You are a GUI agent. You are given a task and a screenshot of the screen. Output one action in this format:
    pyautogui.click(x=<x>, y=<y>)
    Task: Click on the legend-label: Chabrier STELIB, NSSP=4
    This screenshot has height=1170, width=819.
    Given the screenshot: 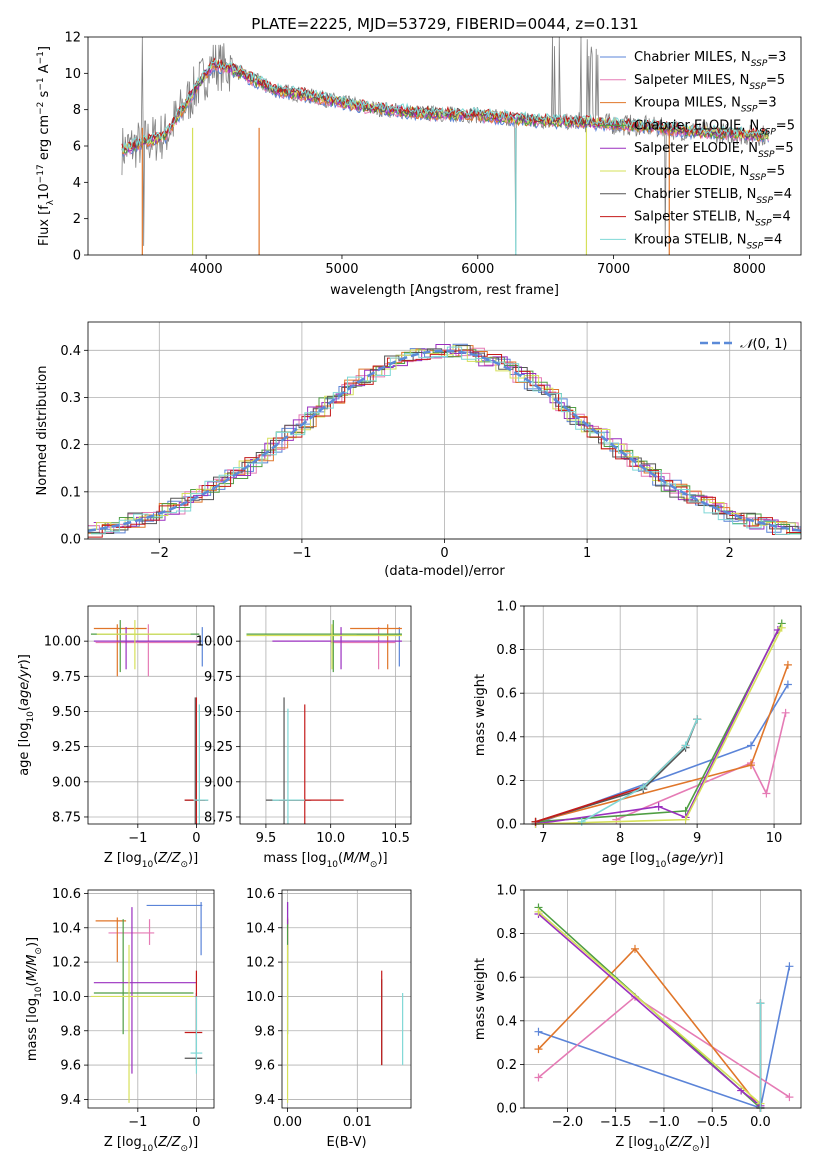 What is the action you would take?
    pyautogui.click(x=713, y=196)
    